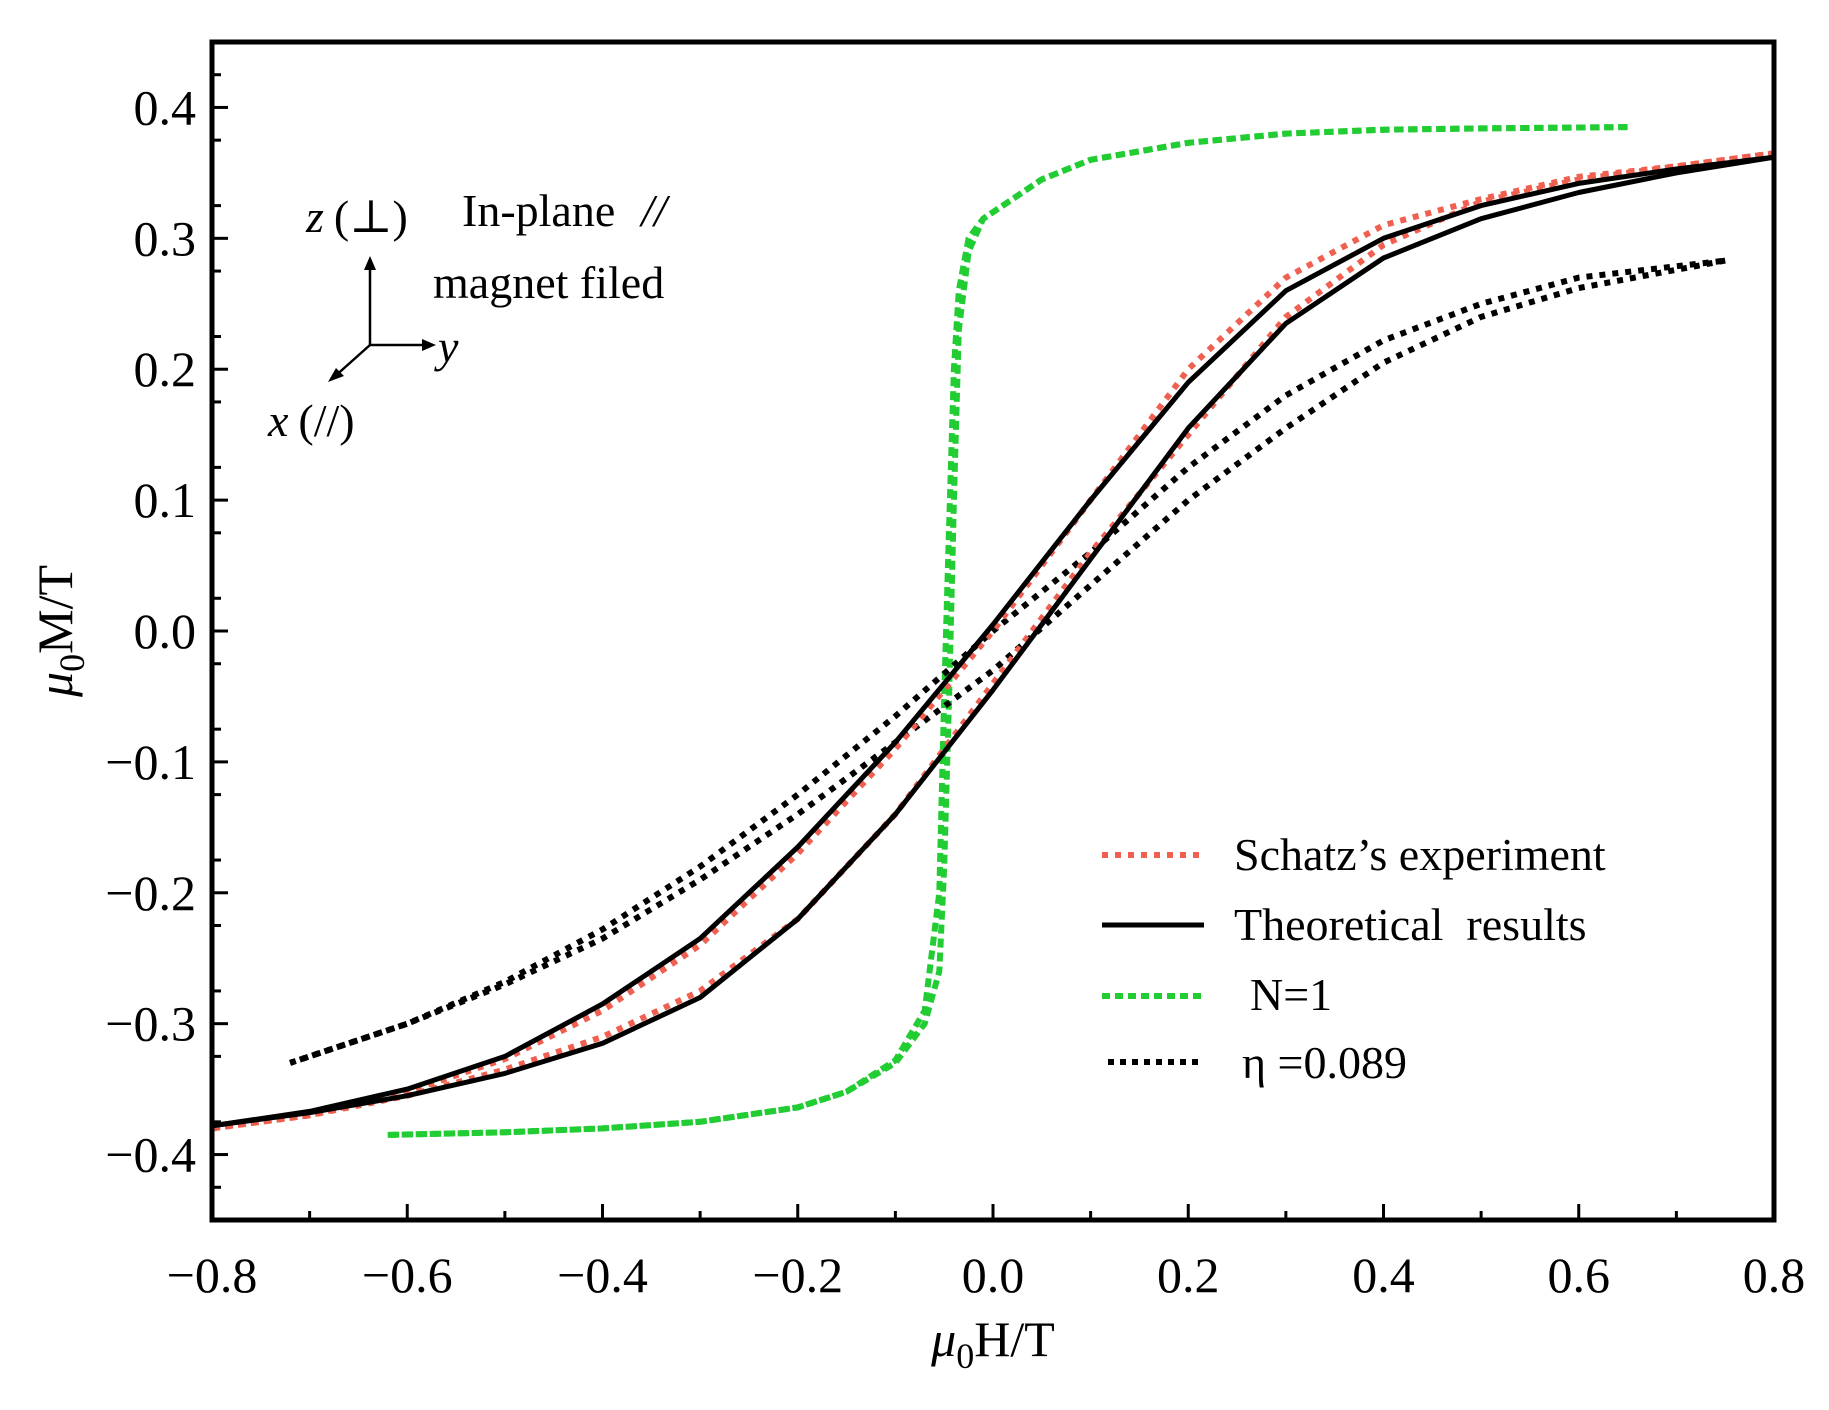 Image resolution: width=1829 pixels, height=1410 pixels. I want to click on x-arrowhead, so click(336, 375).